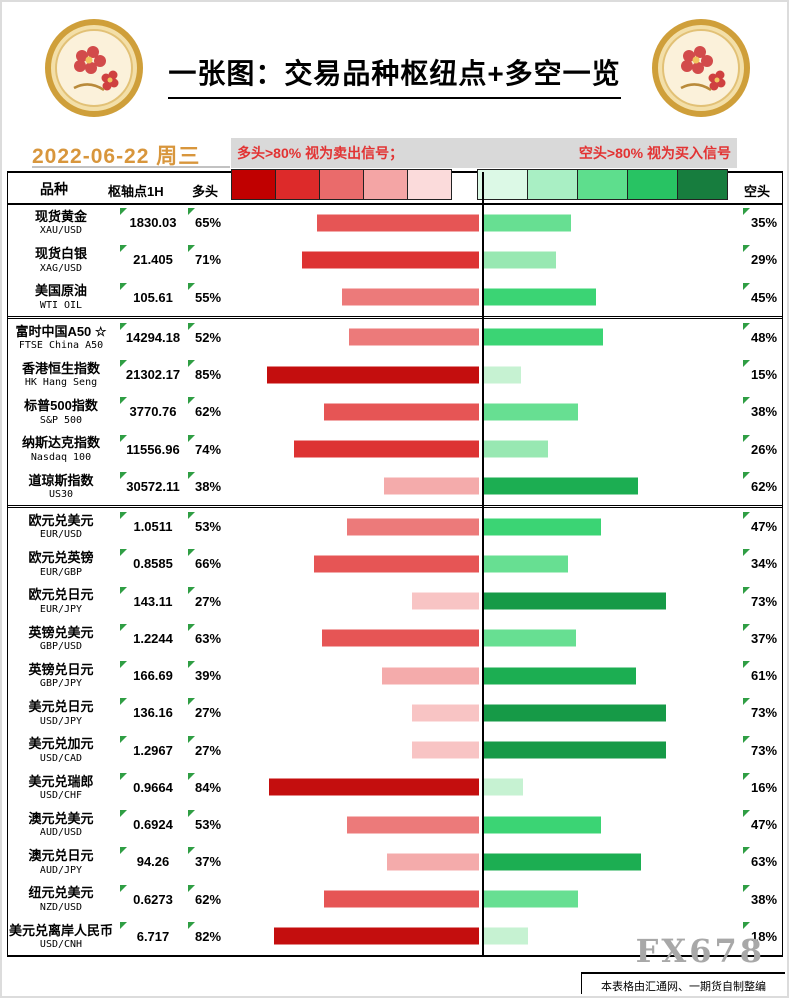 The width and height of the screenshot is (789, 998). What do you see at coordinates (208, 638) in the screenshot?
I see `long-cell: 63%` at bounding box center [208, 638].